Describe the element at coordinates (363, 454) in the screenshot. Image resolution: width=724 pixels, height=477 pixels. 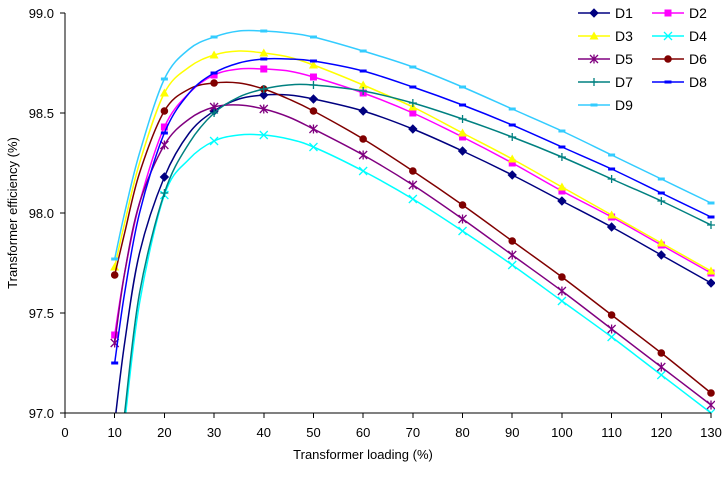
I see `x-axis-title: Transformer loading (%)` at that location.